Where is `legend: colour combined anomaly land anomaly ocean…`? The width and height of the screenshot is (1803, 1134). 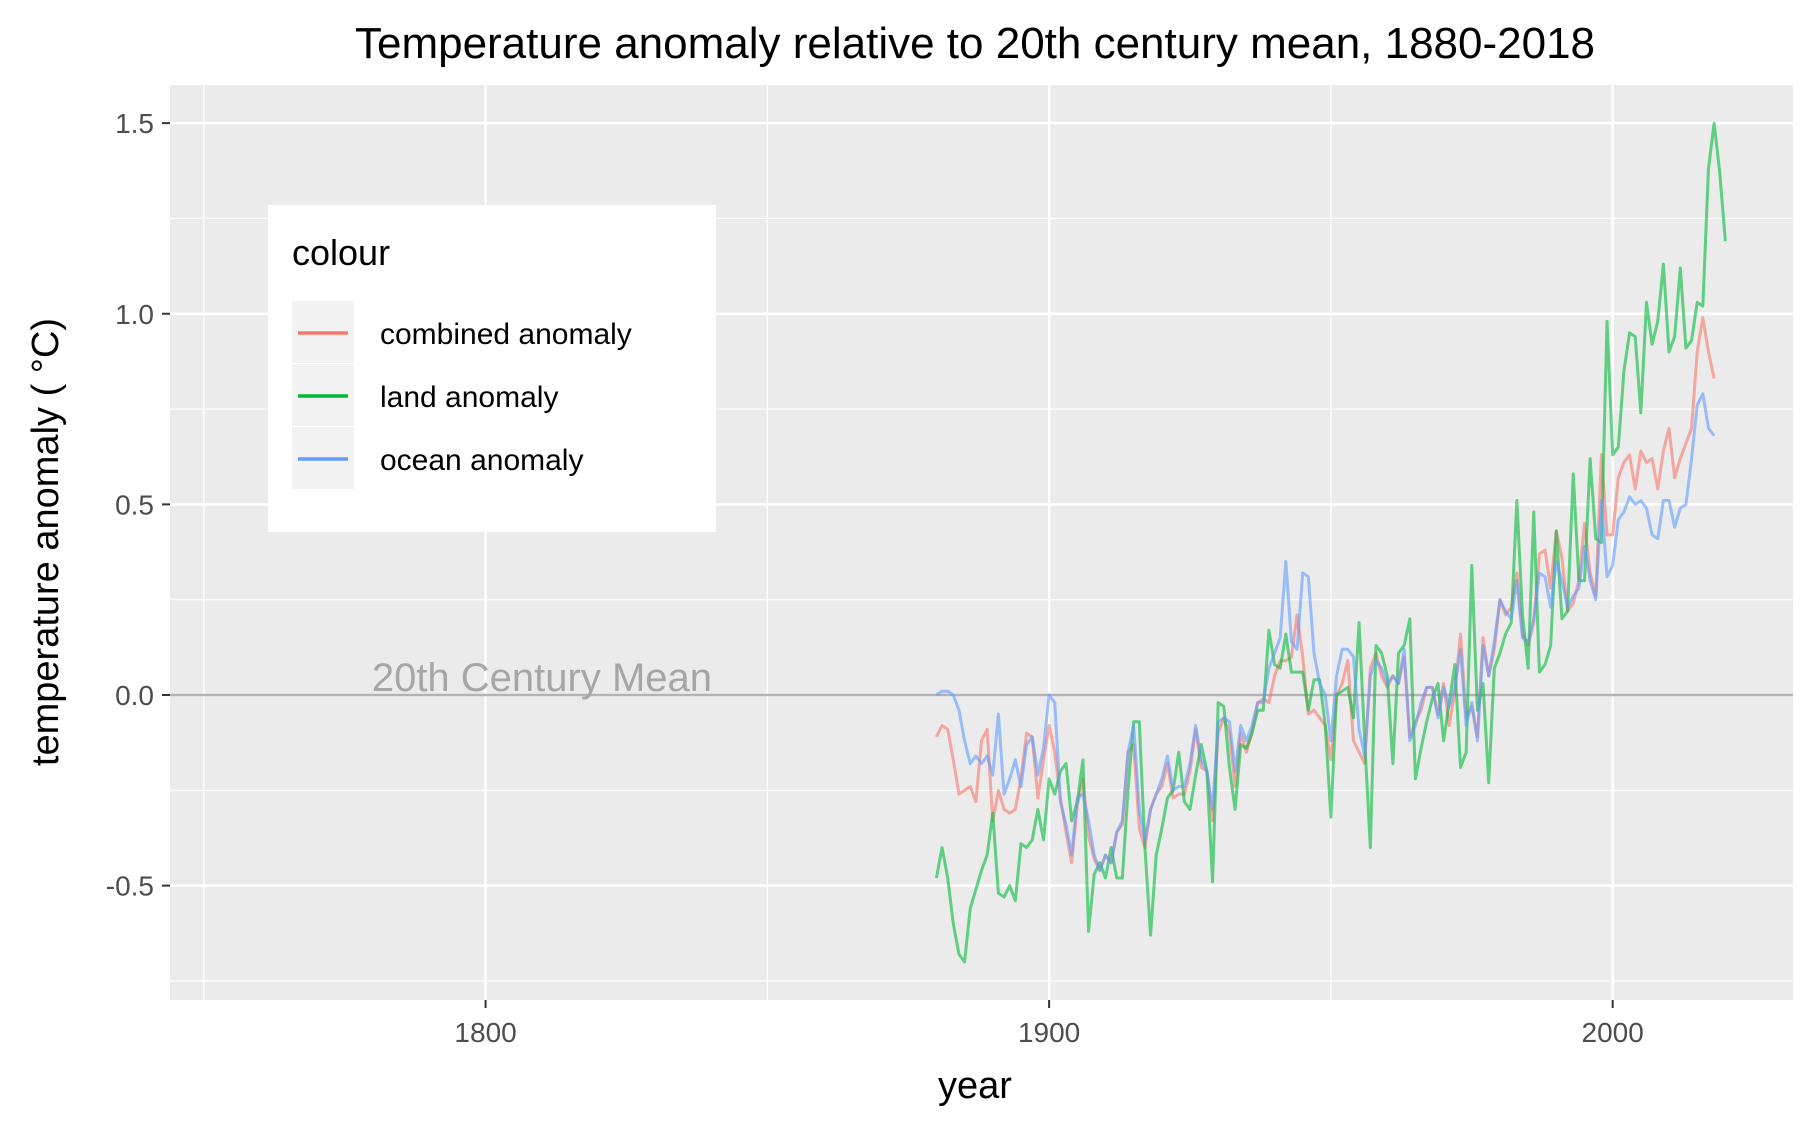 legend: colour combined anomaly land anomaly ocean… is located at coordinates (492, 368).